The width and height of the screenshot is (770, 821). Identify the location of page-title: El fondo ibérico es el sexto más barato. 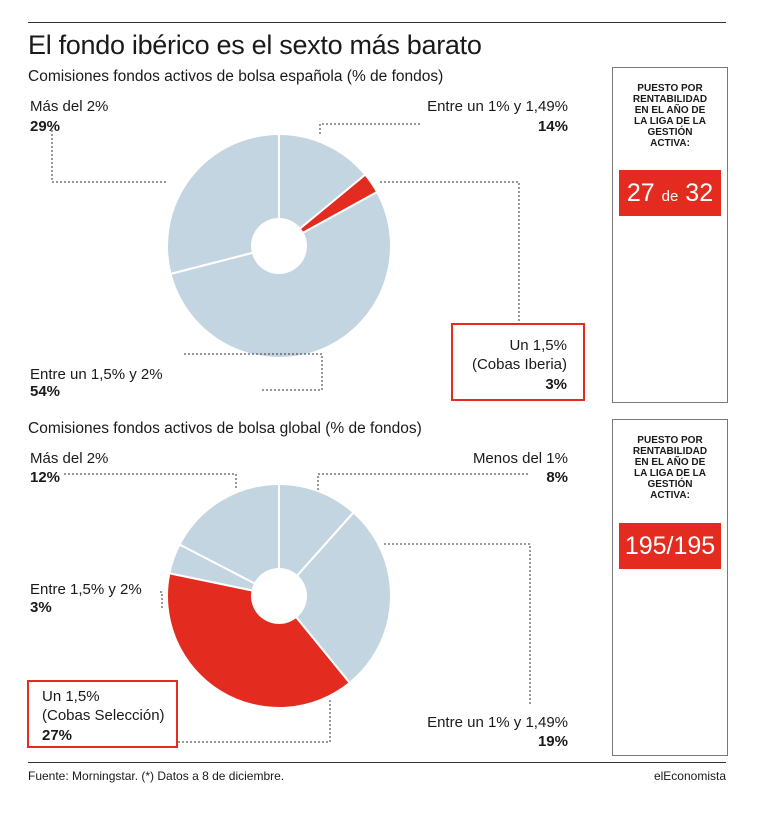
(255, 45).